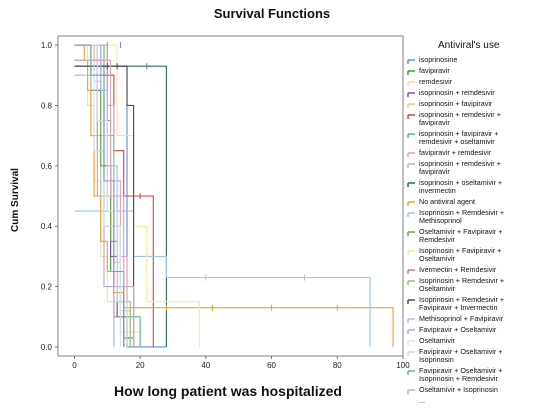  Describe the element at coordinates (460, 231) in the screenshot. I see `legend-label: Oseltamivir + Favipiravir +` at that location.